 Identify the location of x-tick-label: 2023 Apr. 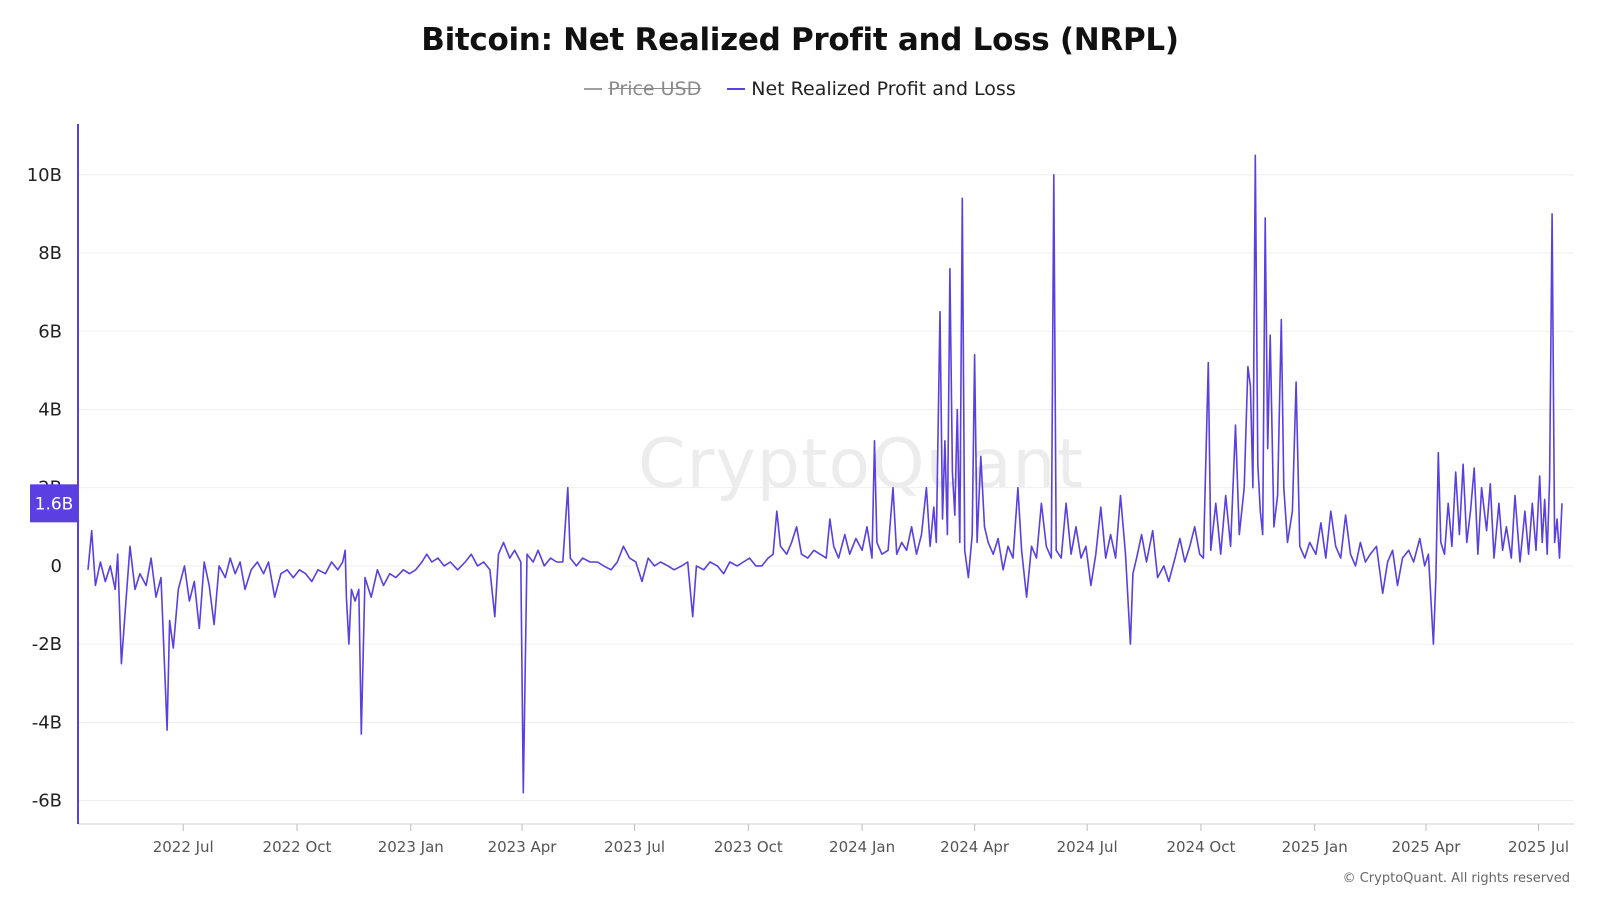
(523, 847).